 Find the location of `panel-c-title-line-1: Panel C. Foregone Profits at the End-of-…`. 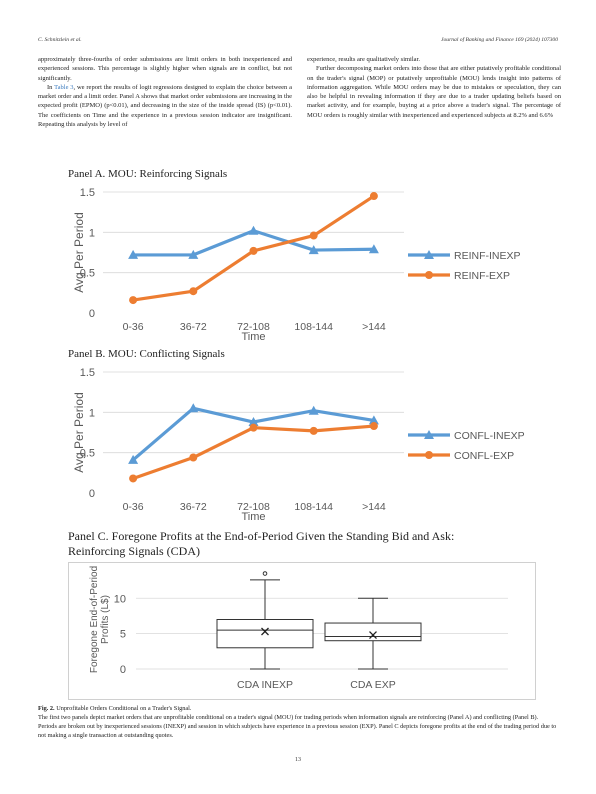

panel-c-title-line-1: Panel C. Foregone Profits at the End-of-… is located at coordinates (261, 536).